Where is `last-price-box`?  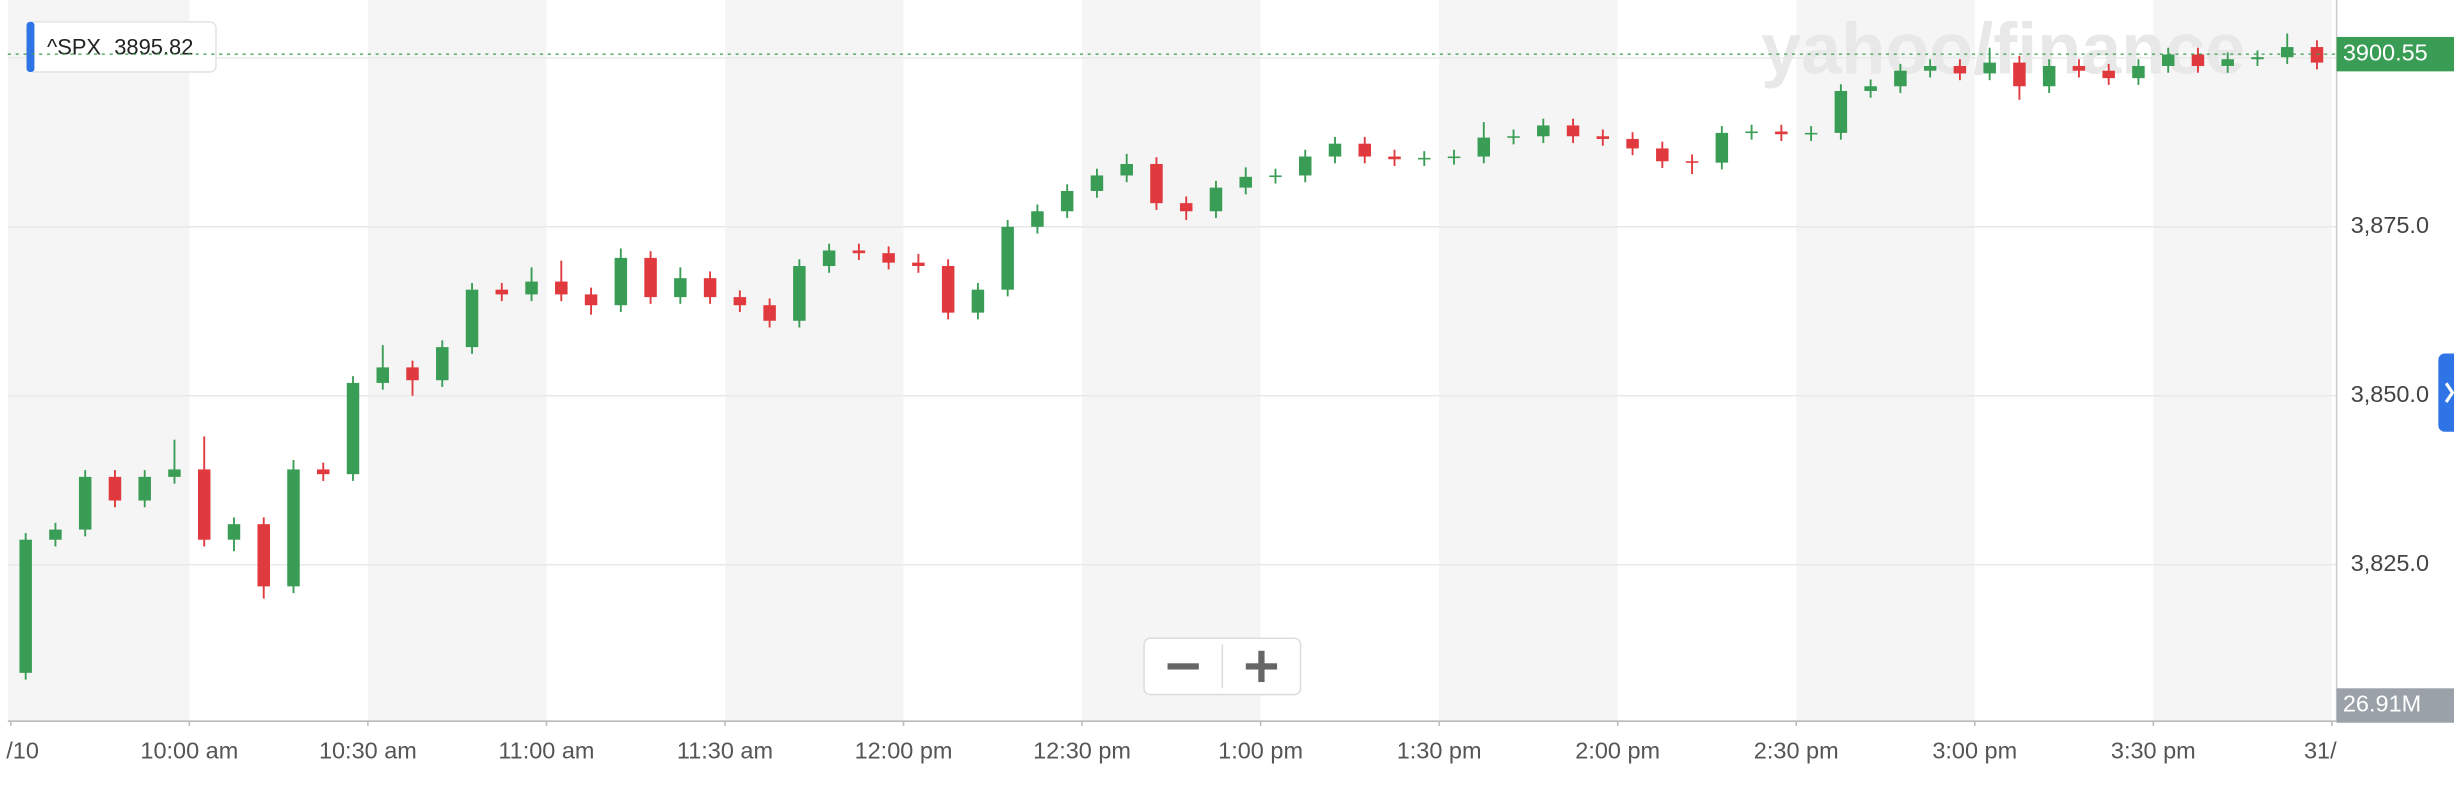 last-price-box is located at coordinates (2395, 54).